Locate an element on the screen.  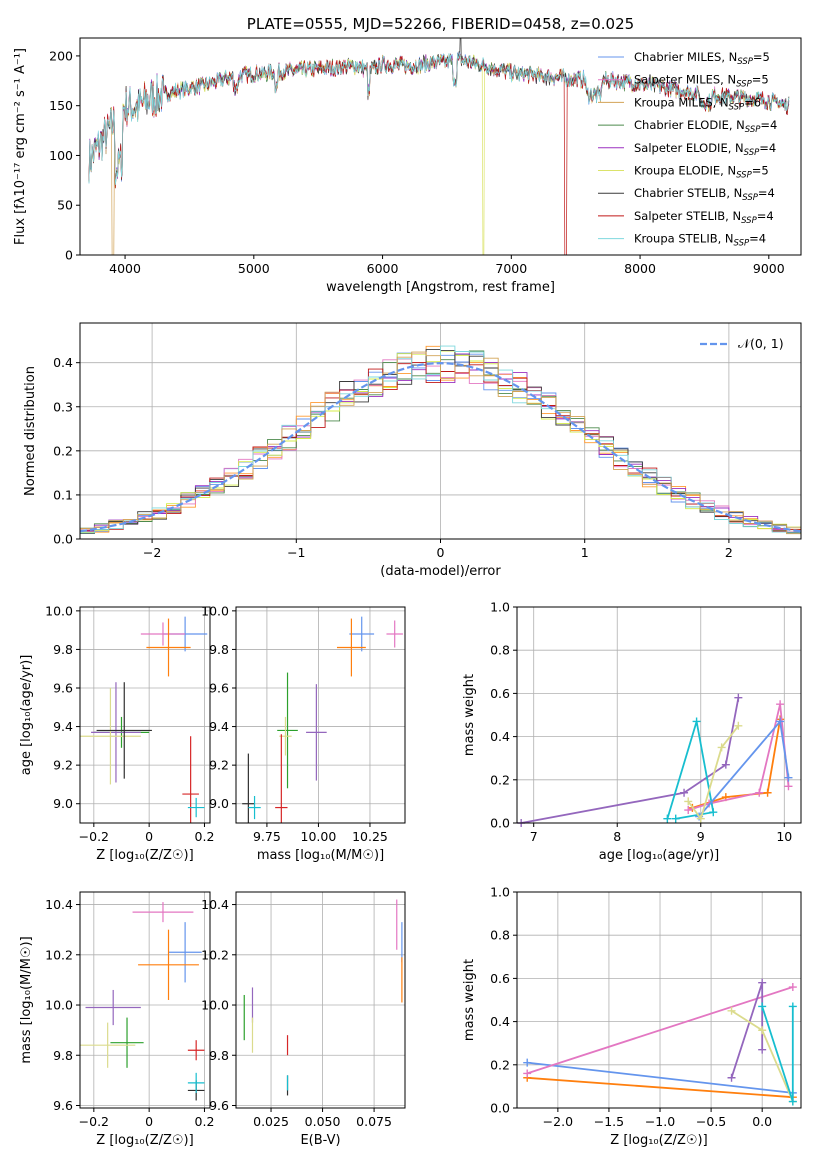
mass-vs-EBV-frame is located at coordinates (320, 1000).